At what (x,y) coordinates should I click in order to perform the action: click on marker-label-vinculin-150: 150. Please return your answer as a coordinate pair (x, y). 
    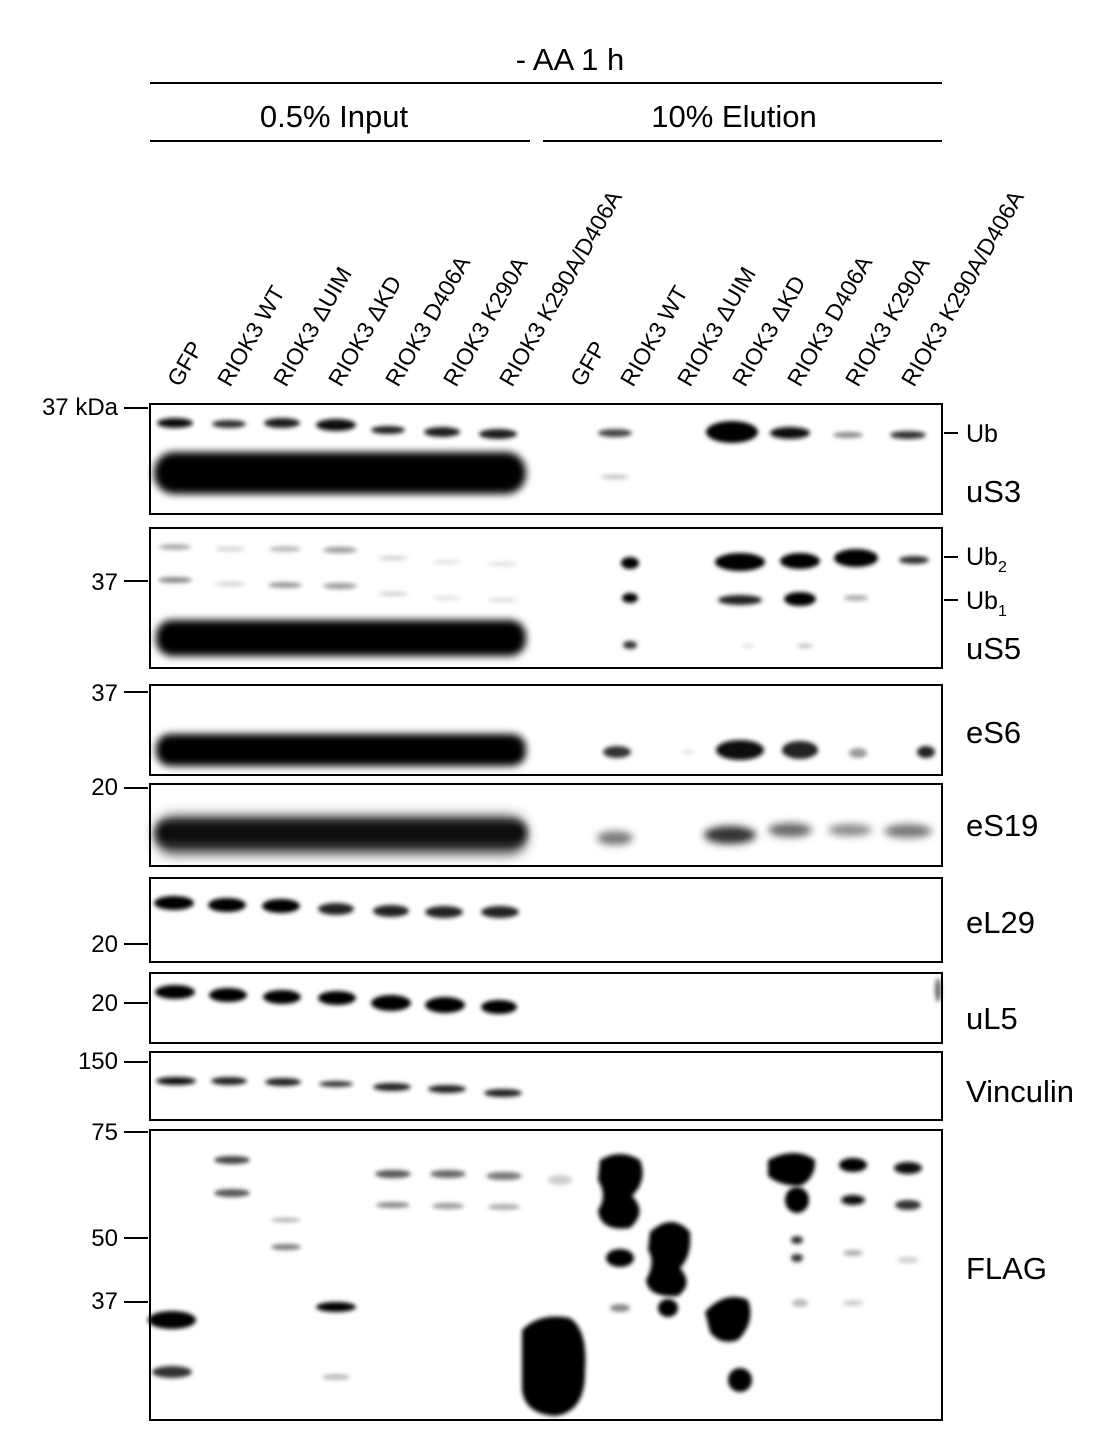
    Looking at the image, I should click on (98, 1061).